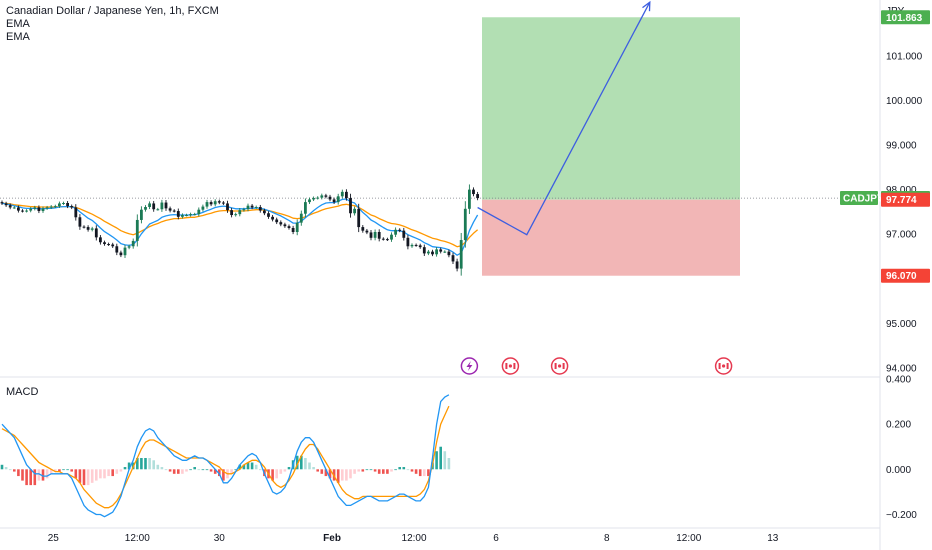 The height and width of the screenshot is (550, 932). Describe the element at coordinates (607, 538) in the screenshot. I see `time-tick-label: 8` at that location.